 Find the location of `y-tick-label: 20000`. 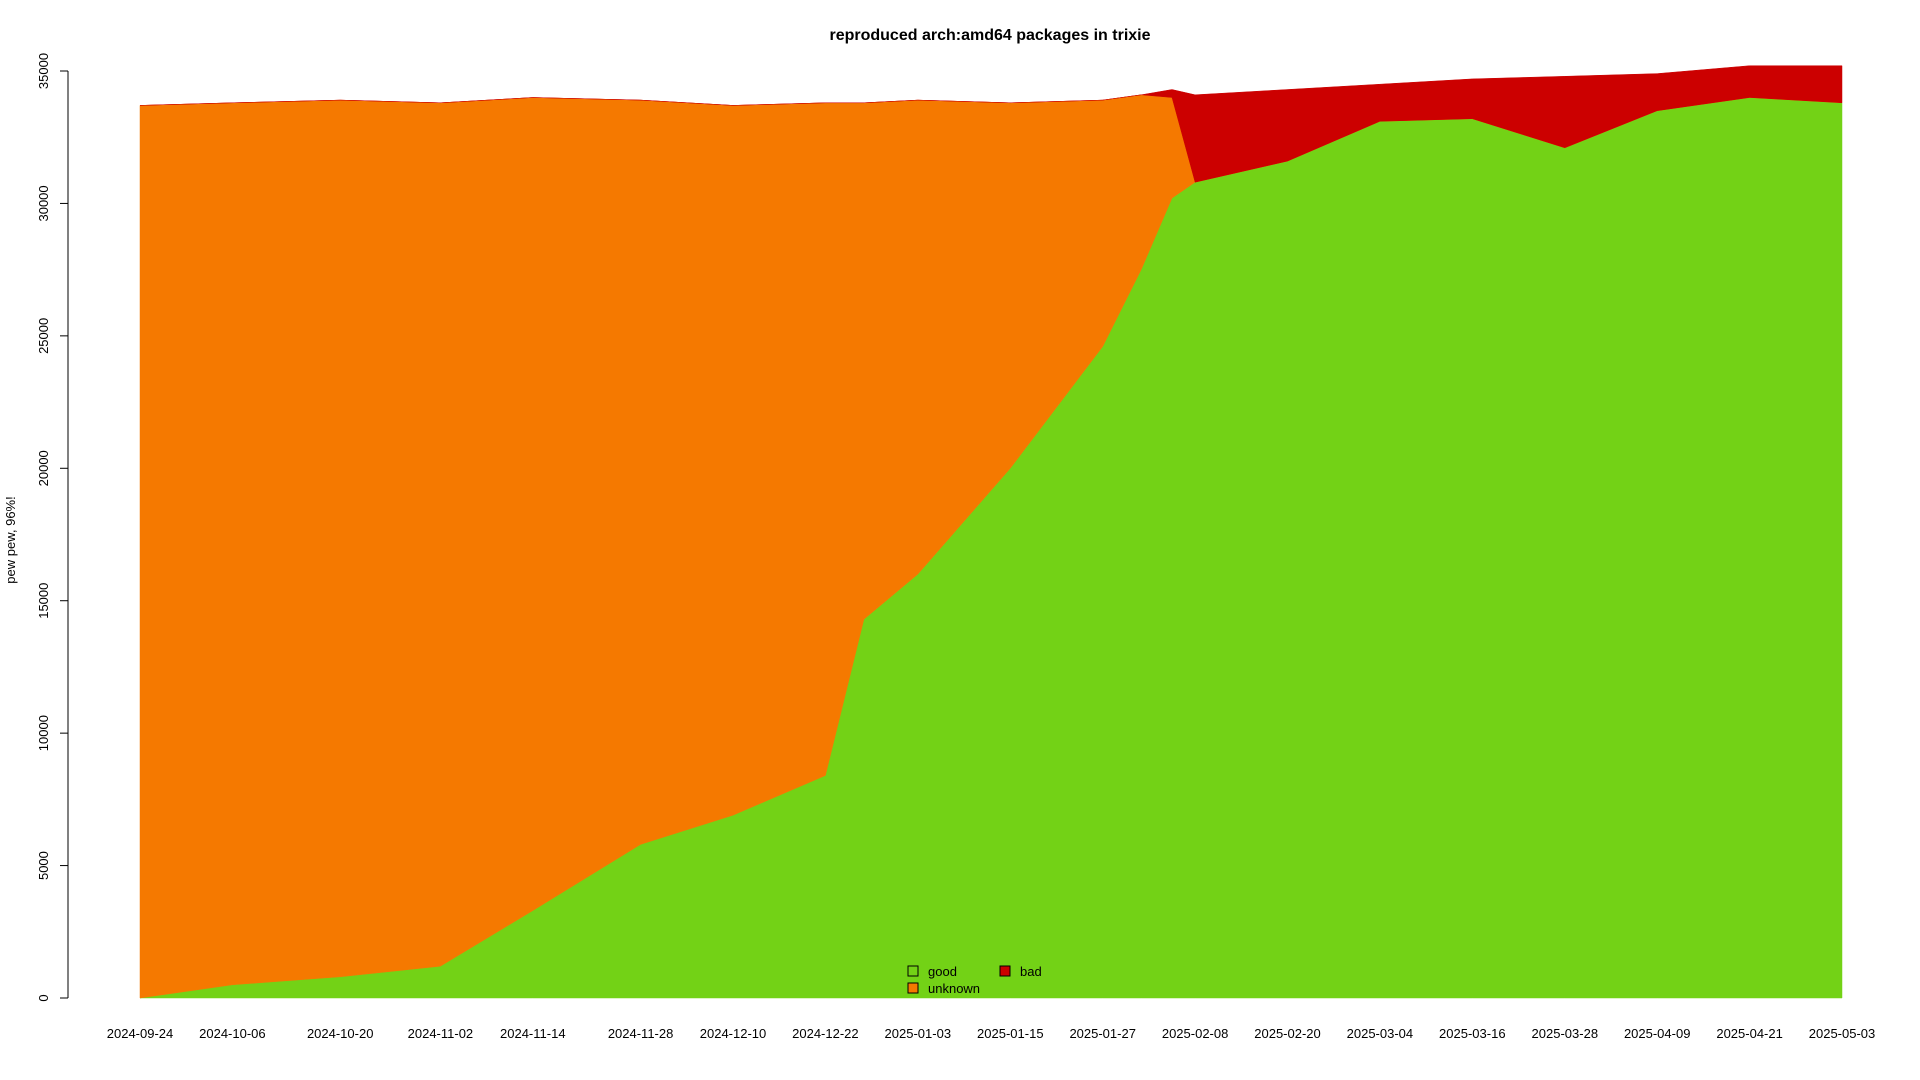

y-tick-label: 20000 is located at coordinates (43, 468).